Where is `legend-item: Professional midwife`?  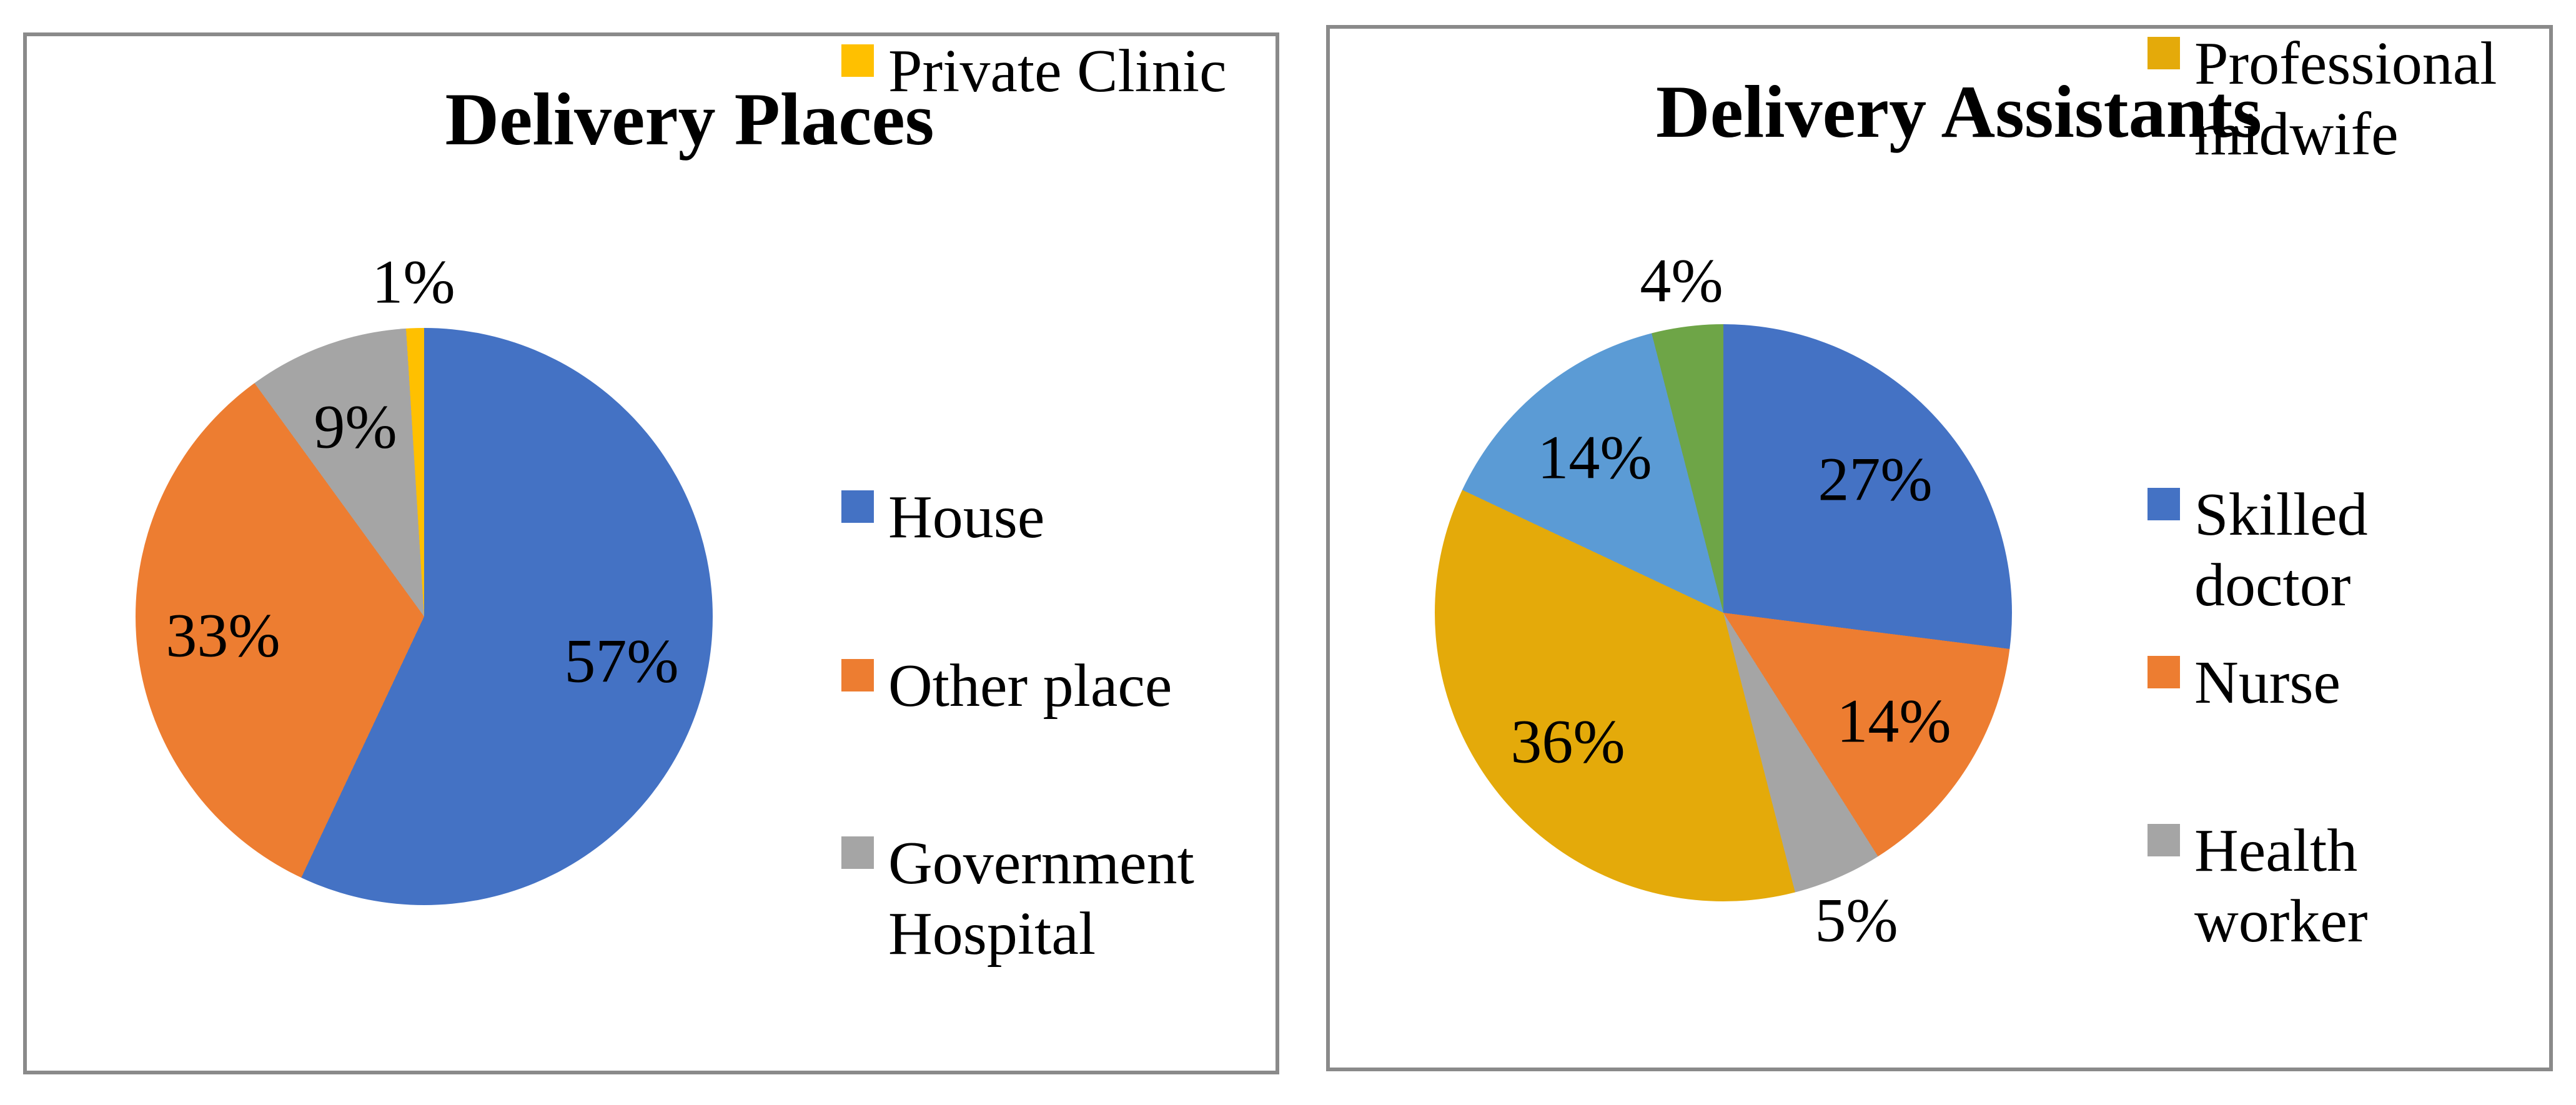
legend-item: Professional midwife is located at coordinates (2322, 99).